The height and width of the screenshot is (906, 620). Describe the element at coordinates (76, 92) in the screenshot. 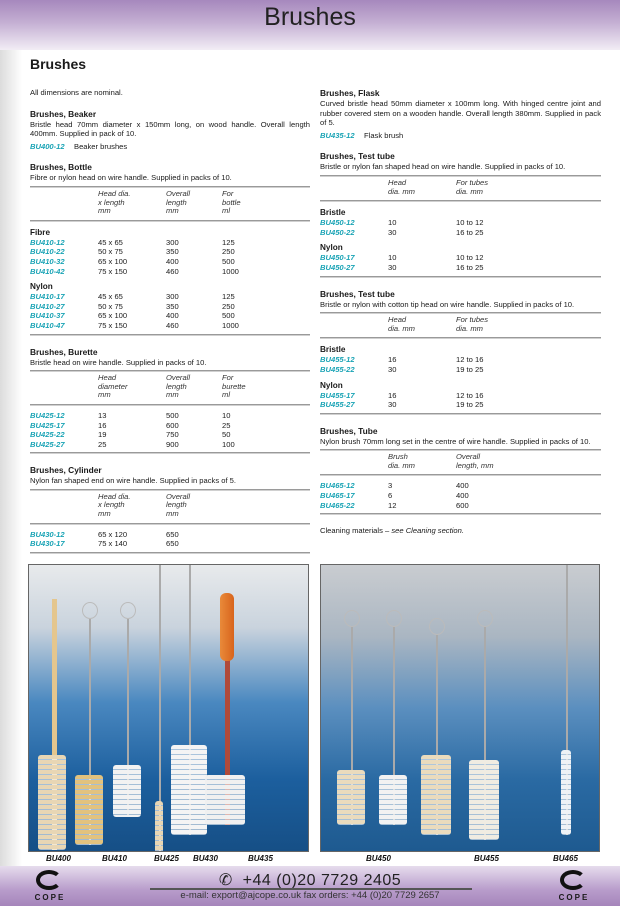

I see `dimensions-note: All dimensions are nominal.` at that location.